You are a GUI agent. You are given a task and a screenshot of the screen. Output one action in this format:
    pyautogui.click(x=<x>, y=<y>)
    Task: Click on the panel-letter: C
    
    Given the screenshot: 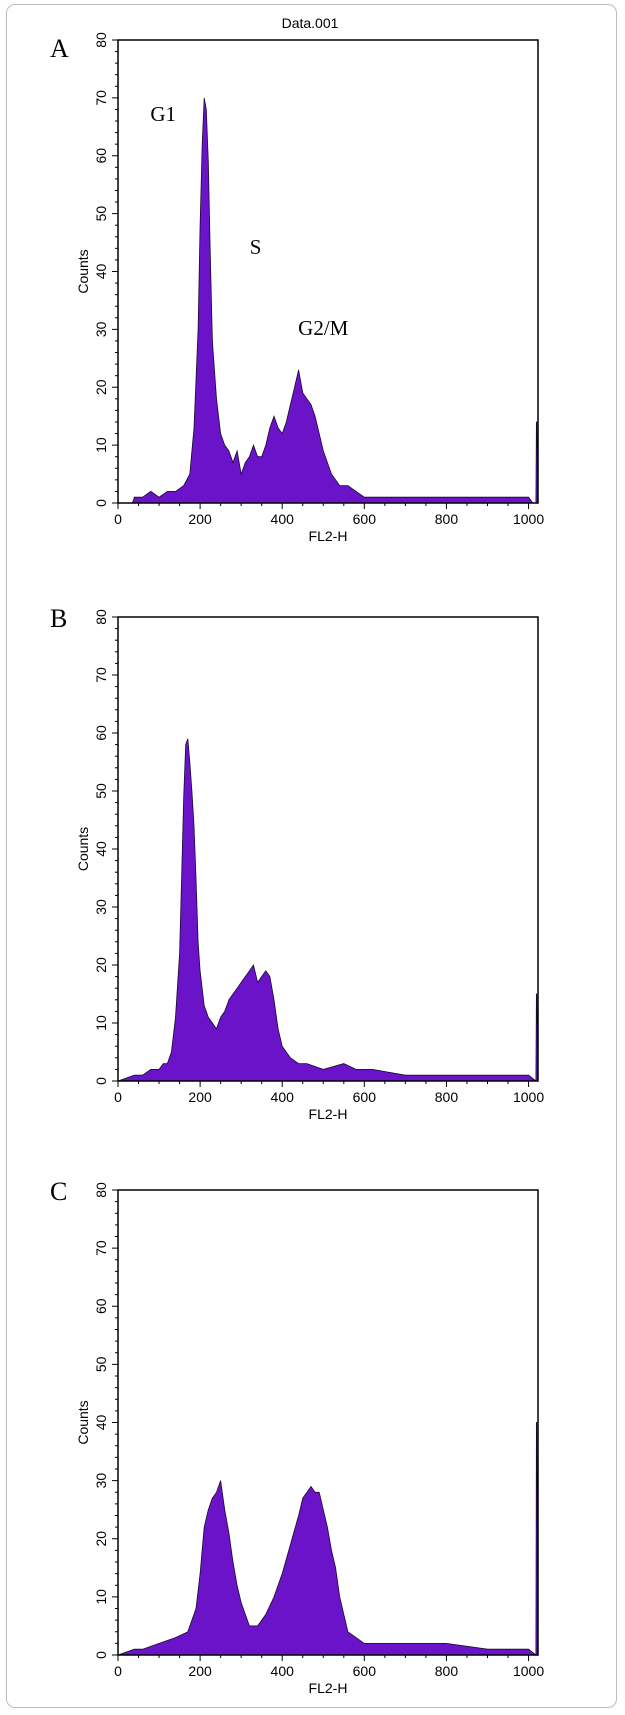 What is the action you would take?
    pyautogui.click(x=58, y=1191)
    